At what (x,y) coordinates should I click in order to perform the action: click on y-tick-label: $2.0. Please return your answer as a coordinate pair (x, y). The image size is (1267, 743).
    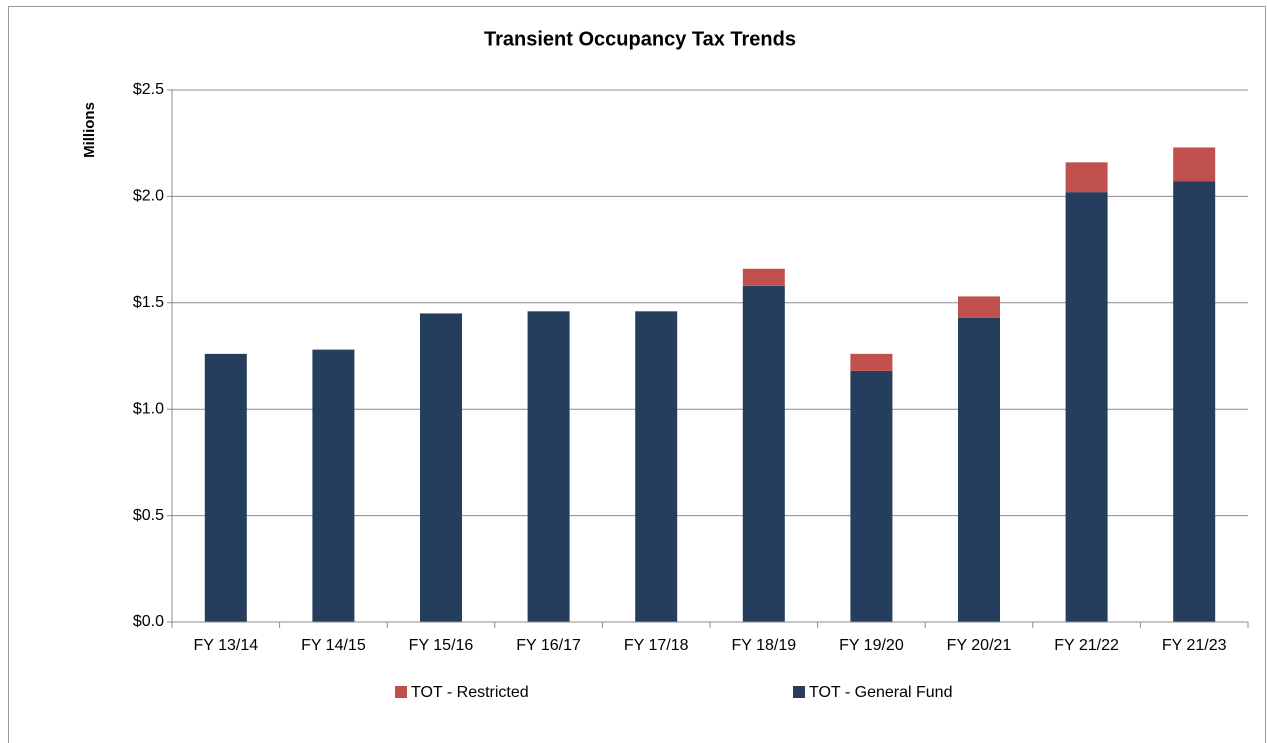
    Looking at the image, I should click on (148, 196).